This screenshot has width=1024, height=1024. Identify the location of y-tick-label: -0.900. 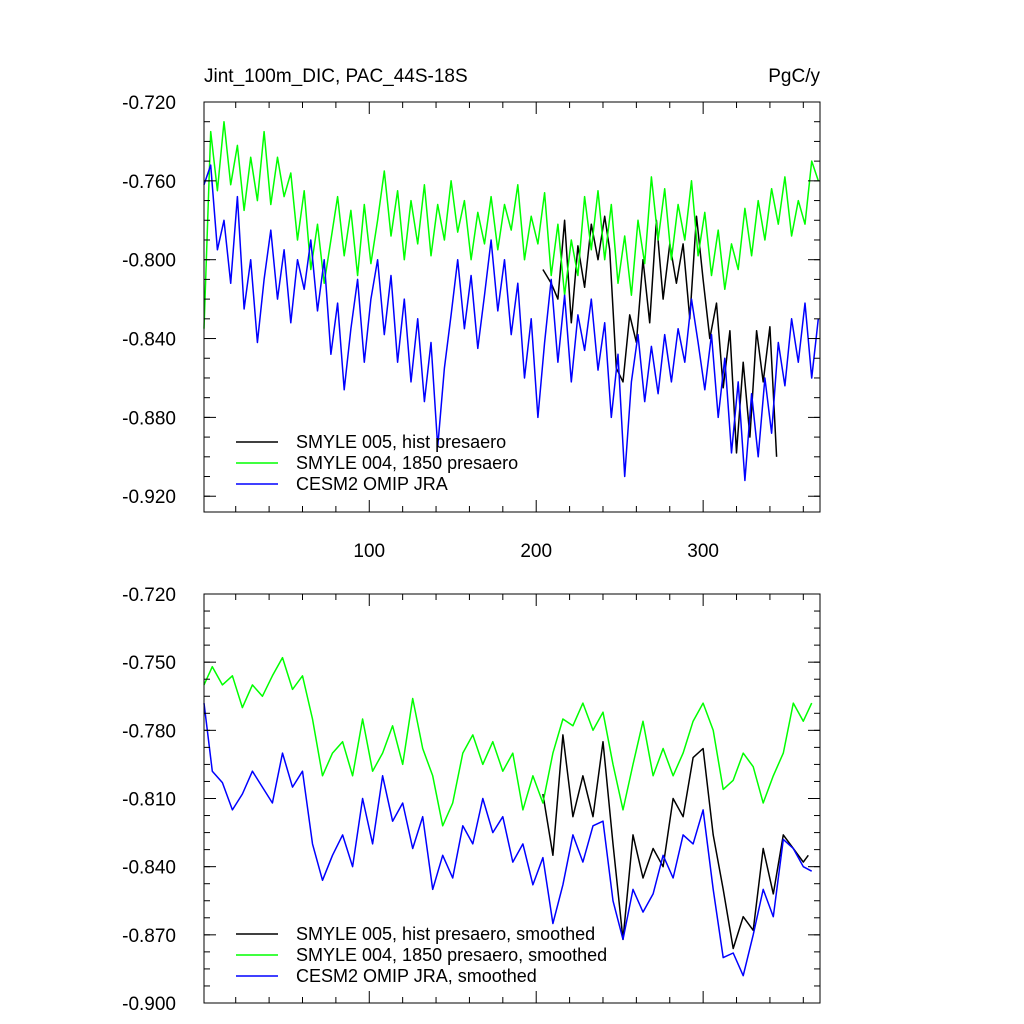
(149, 1004).